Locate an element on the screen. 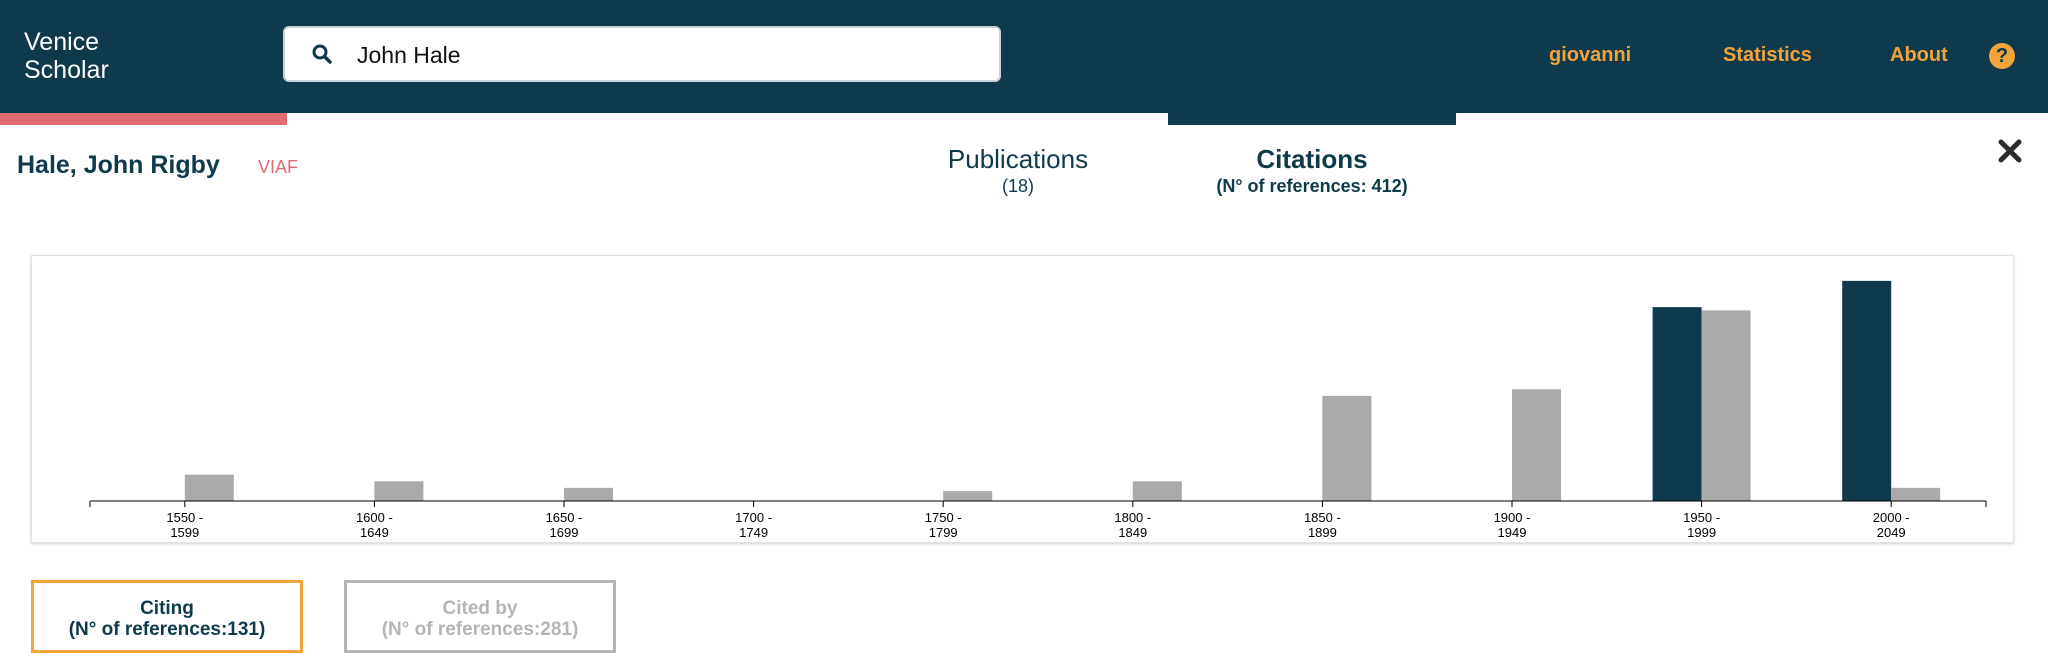  x-tick-label: 1850 -1899 is located at coordinates (1322, 525).